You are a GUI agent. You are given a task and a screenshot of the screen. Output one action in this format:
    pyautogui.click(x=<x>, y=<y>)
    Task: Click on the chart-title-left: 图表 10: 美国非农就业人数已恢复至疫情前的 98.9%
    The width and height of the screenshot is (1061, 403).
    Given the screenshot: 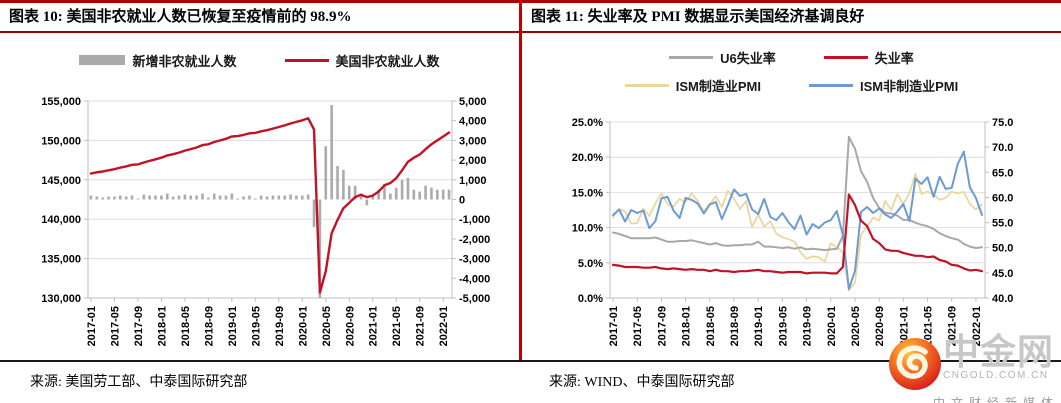 What is the action you would take?
    pyautogui.click(x=180, y=17)
    